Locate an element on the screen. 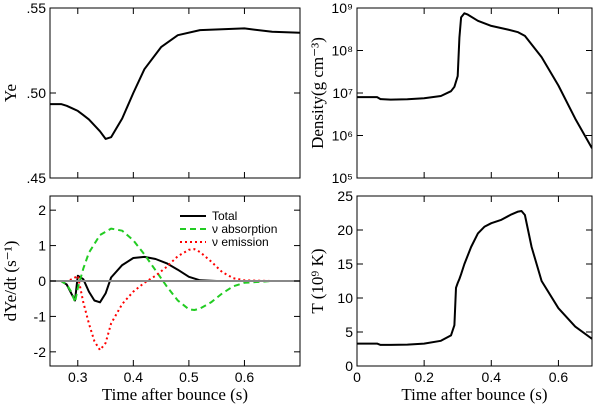 The image size is (598, 409). y-tick-label-density-1: 10⁶ is located at coordinates (342, 136).